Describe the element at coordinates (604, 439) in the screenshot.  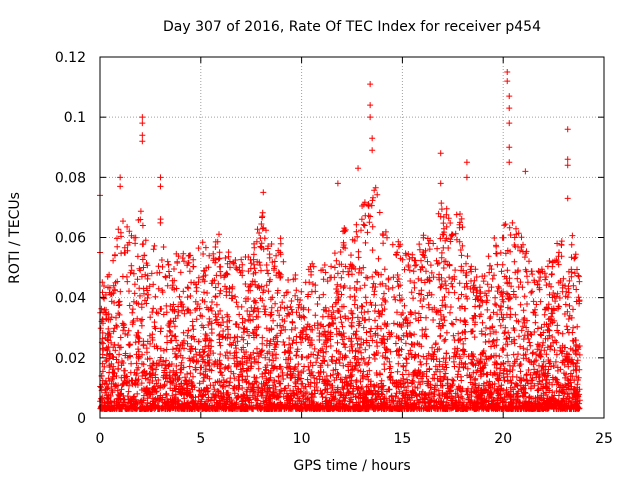
I see `x-tick-label: 25` at that location.